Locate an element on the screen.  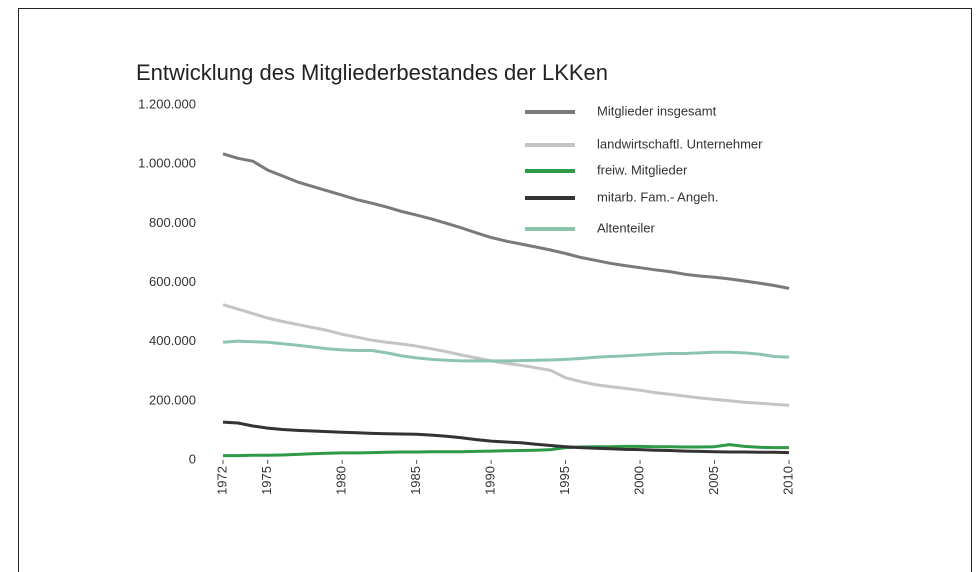
y-tick-label: 1.000.000 is located at coordinates (167, 163).